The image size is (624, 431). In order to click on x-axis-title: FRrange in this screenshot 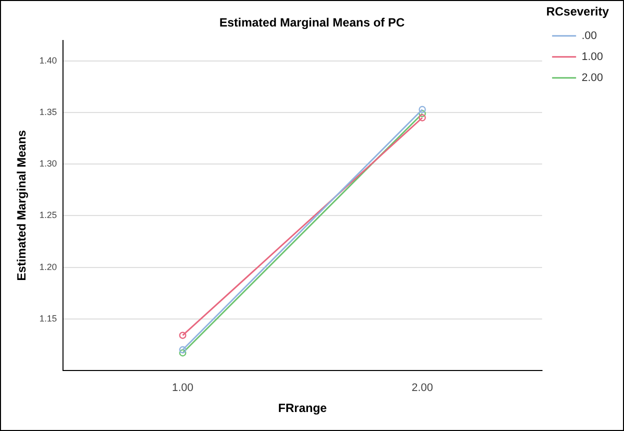, I will do `click(303, 408)`.